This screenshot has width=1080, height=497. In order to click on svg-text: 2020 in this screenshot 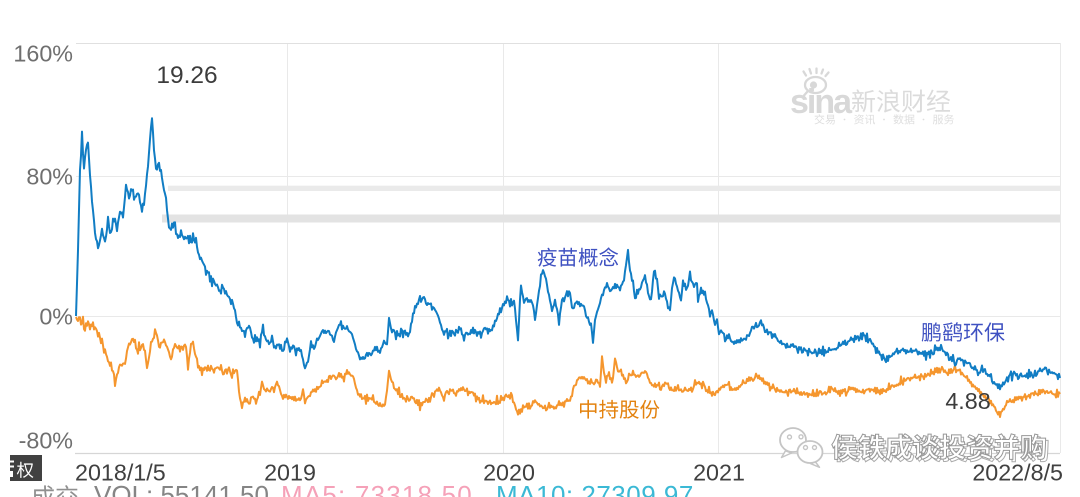, I will do `click(509, 473)`.